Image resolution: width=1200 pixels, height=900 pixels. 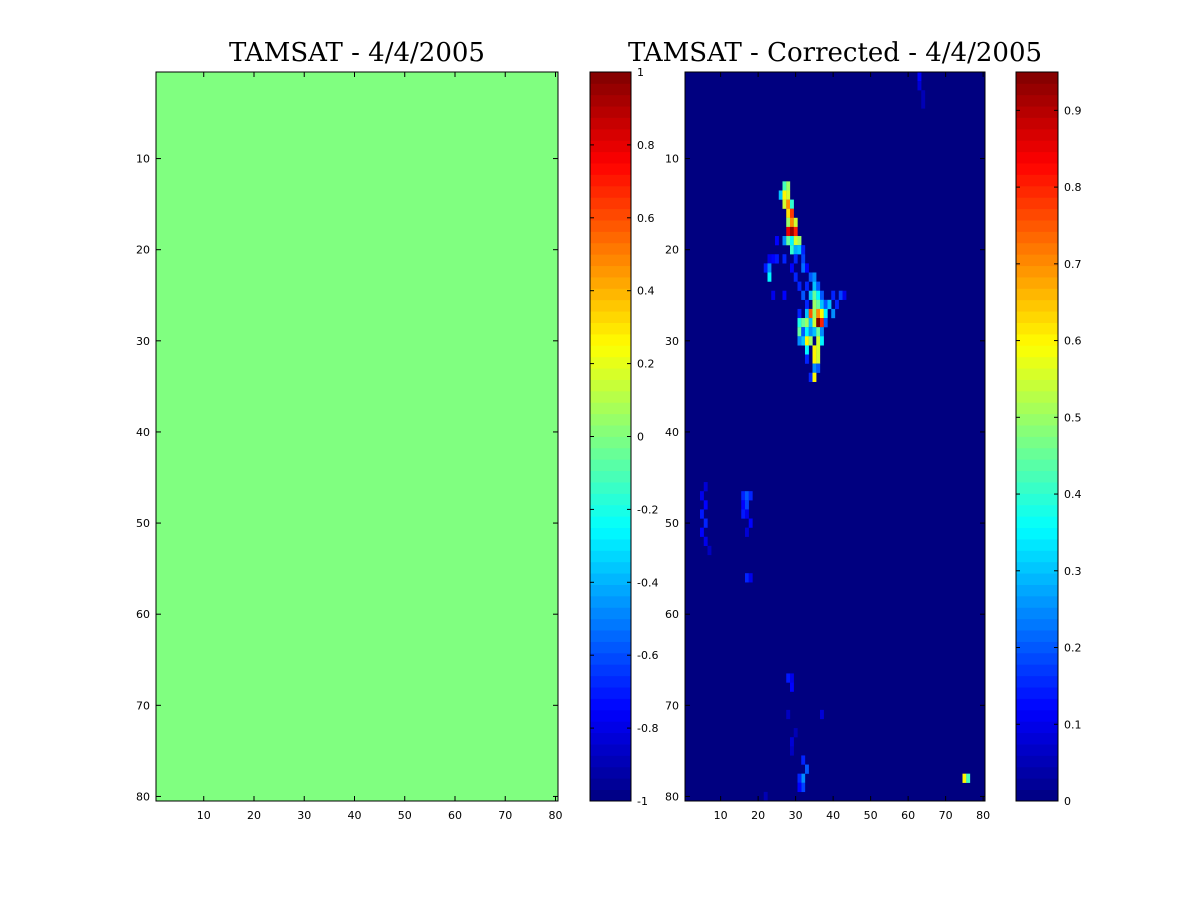 What do you see at coordinates (254, 815) in the screenshot?
I see `x-tick-label: 20` at bounding box center [254, 815].